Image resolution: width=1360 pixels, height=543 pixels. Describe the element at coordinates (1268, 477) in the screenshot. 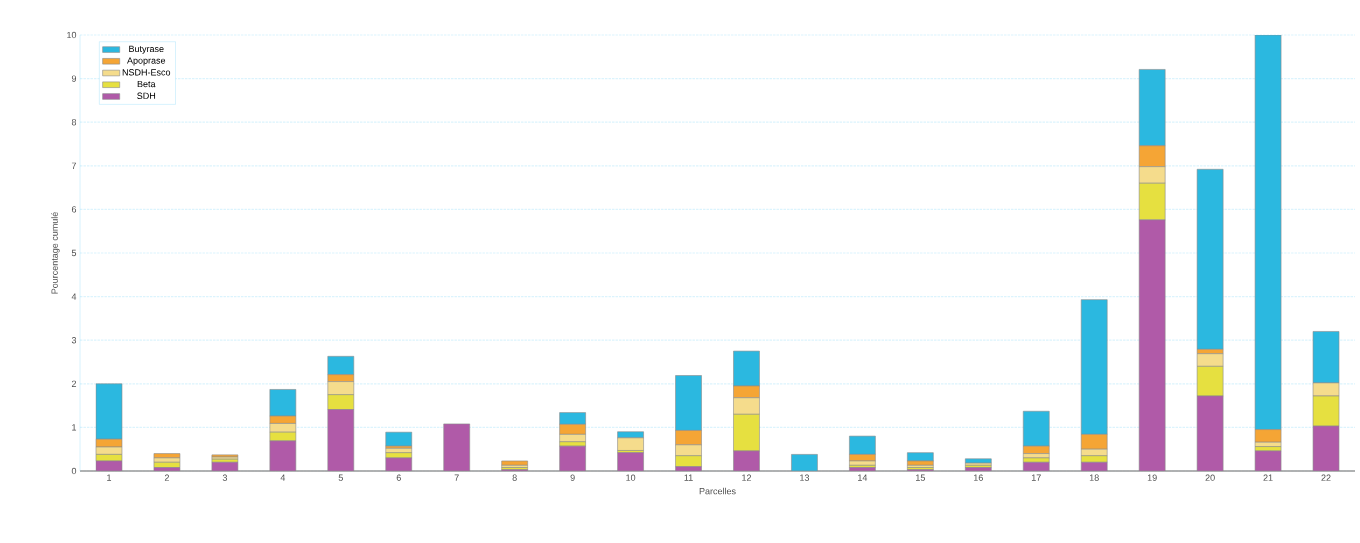

I see `x-tick-label: 21` at that location.